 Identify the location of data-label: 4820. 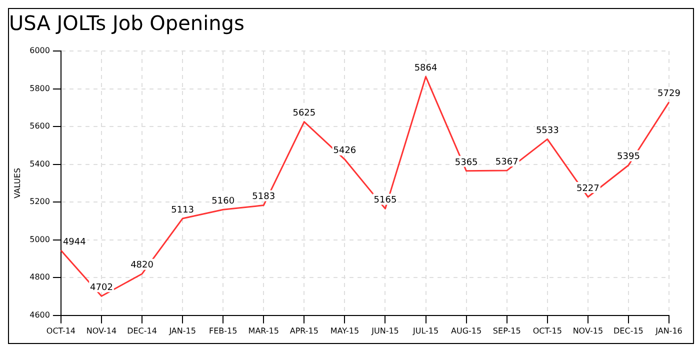
(142, 265).